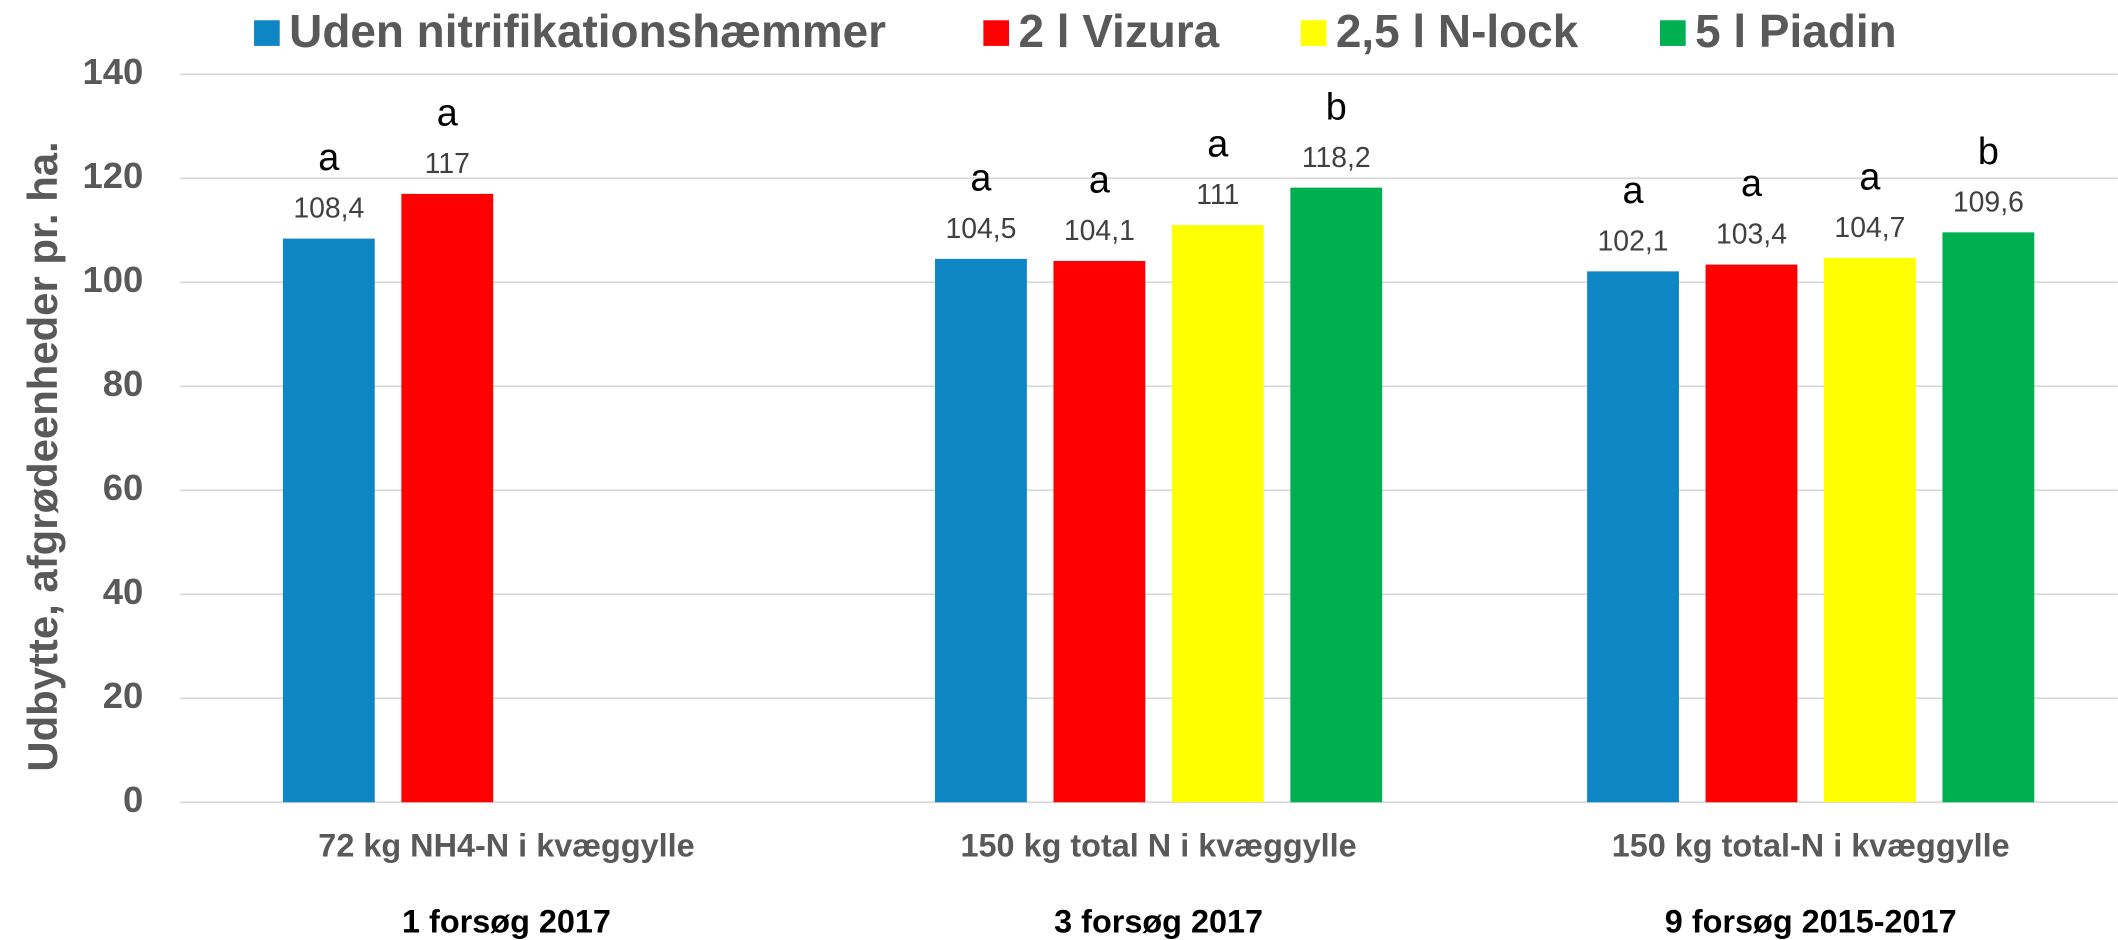 The height and width of the screenshot is (940, 2118). What do you see at coordinates (123, 487) in the screenshot?
I see `y-tick-label: 60` at bounding box center [123, 487].